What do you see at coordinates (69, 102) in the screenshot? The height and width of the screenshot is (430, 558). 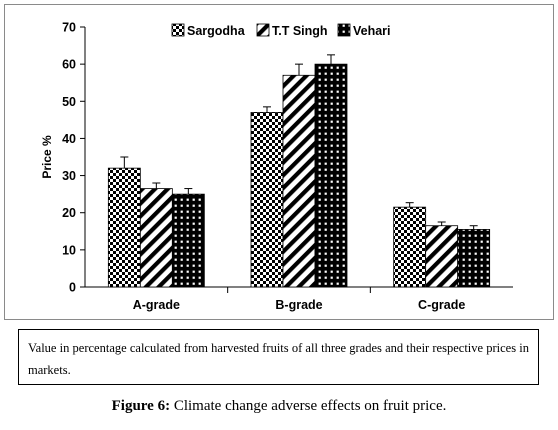 I see `y-tick-label: 50` at bounding box center [69, 102].